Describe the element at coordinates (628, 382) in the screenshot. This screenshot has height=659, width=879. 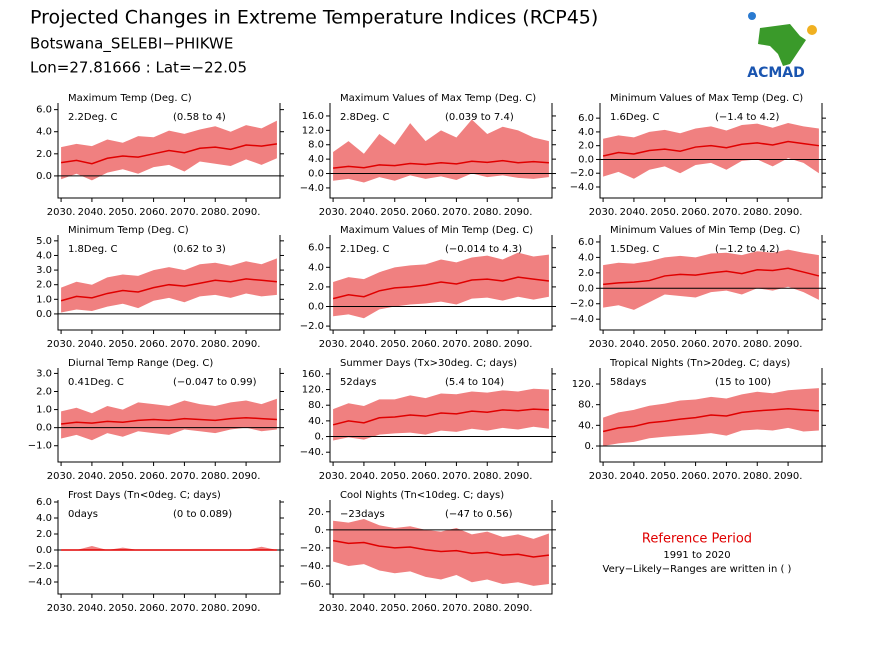
I see `mean-label: 58days` at that location.